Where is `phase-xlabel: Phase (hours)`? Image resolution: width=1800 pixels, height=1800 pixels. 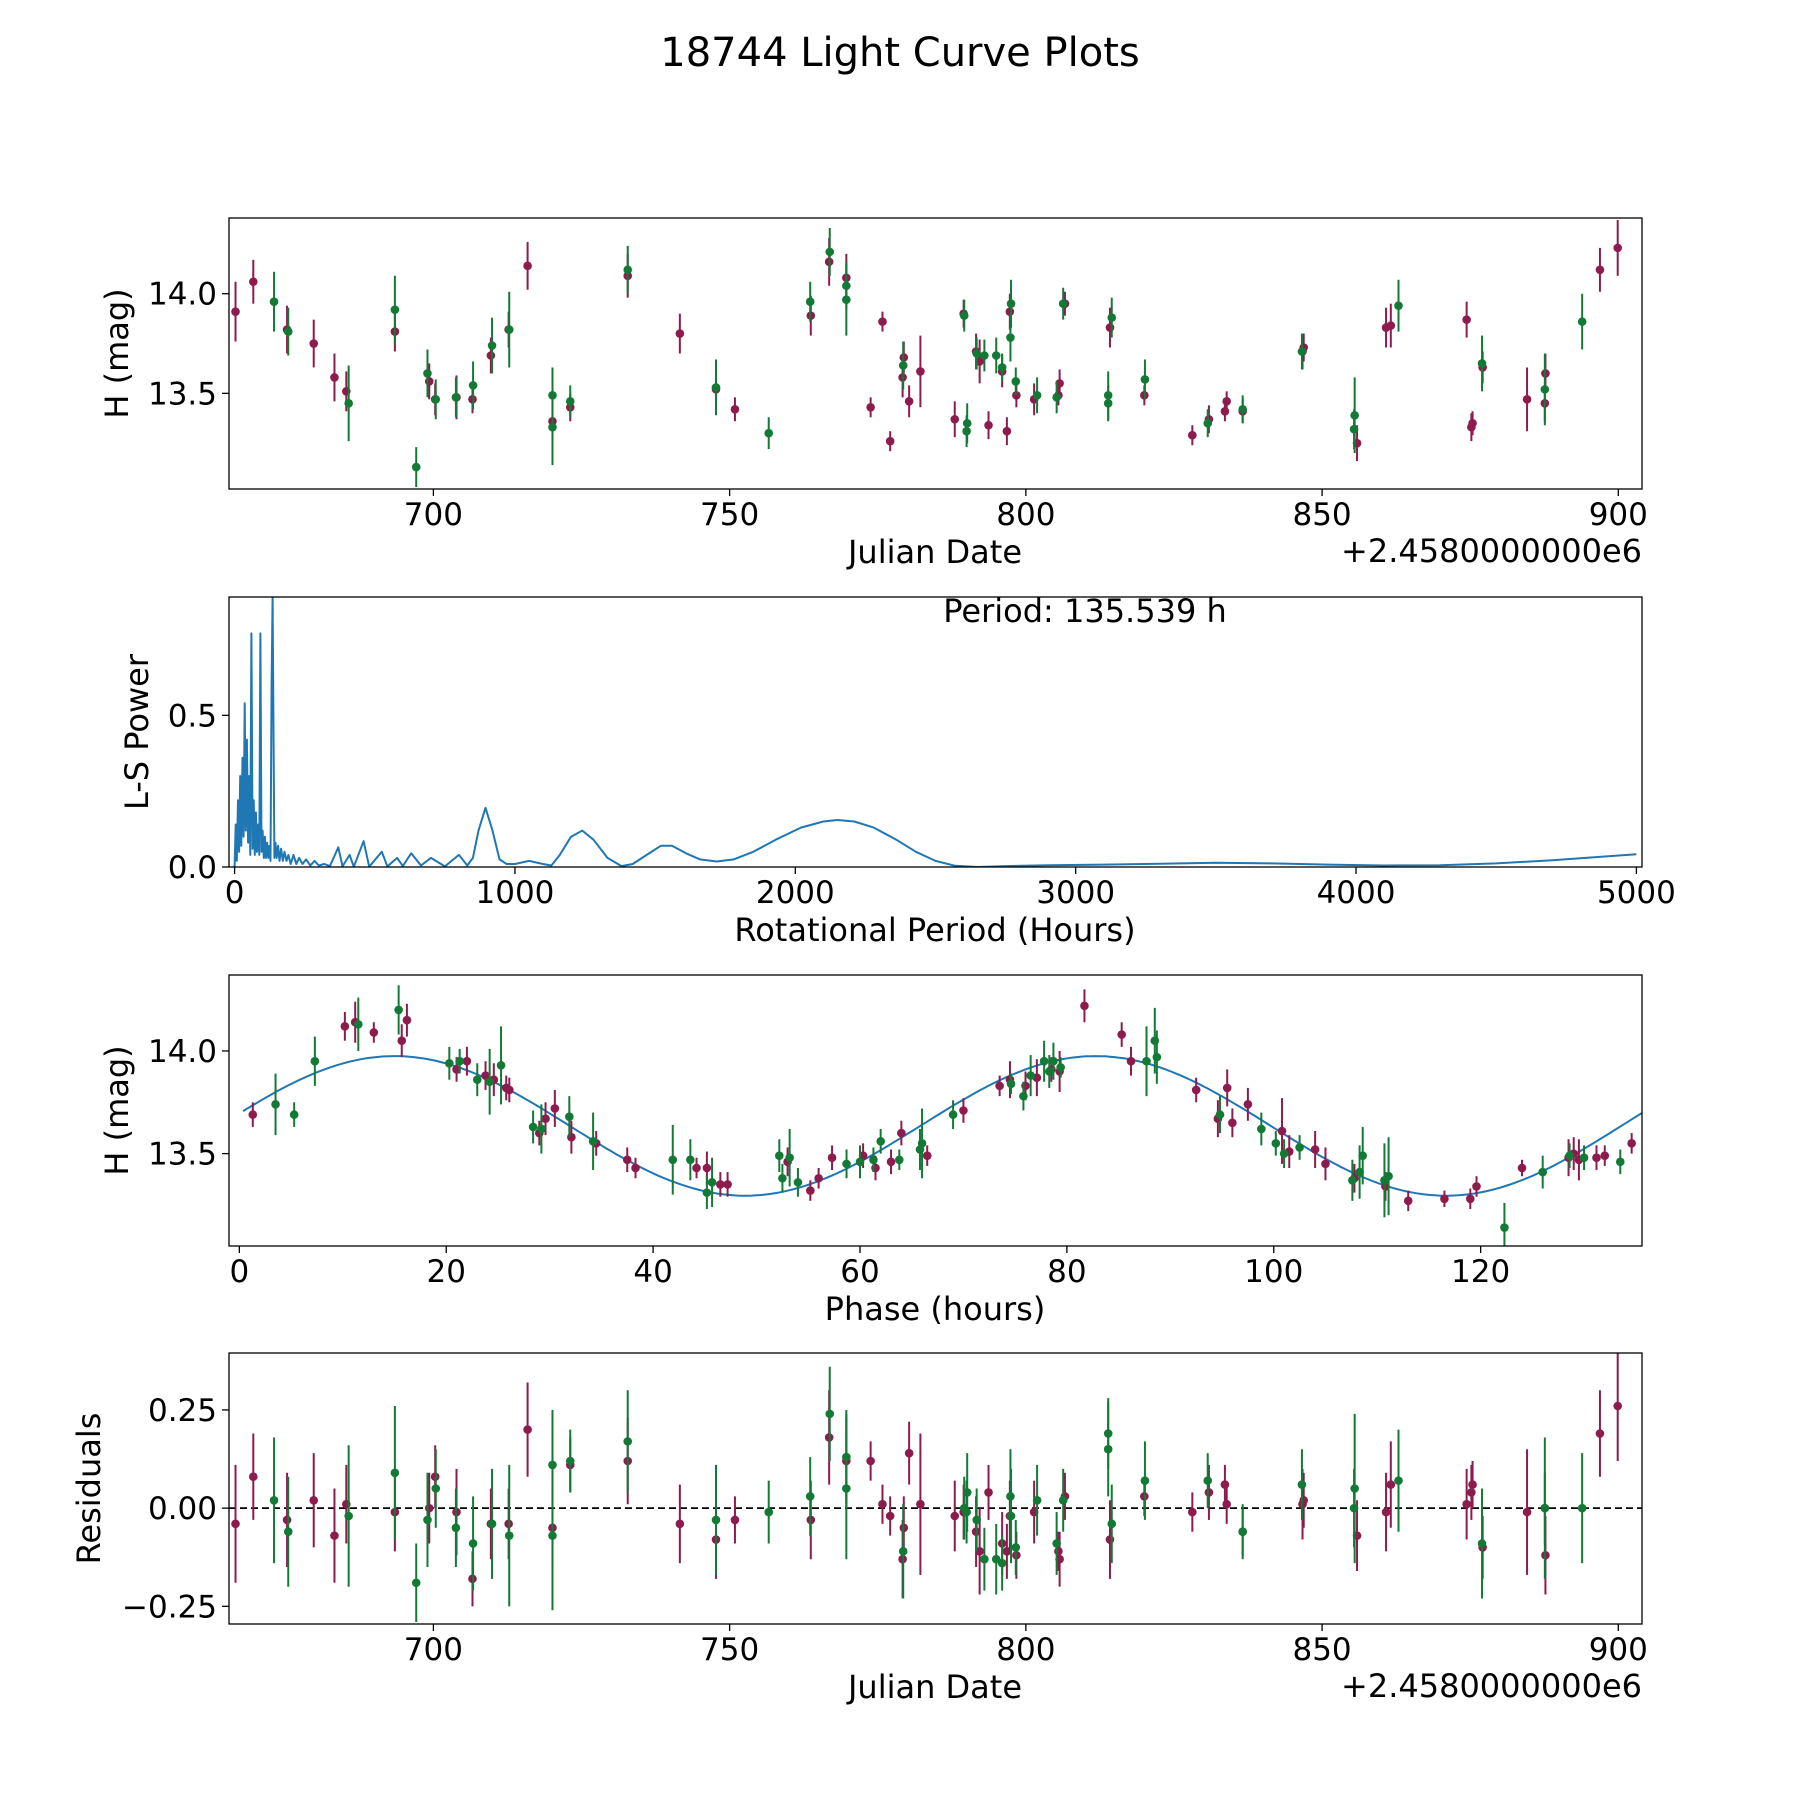
phase-xlabel: Phase (hours) is located at coordinates (935, 1309).